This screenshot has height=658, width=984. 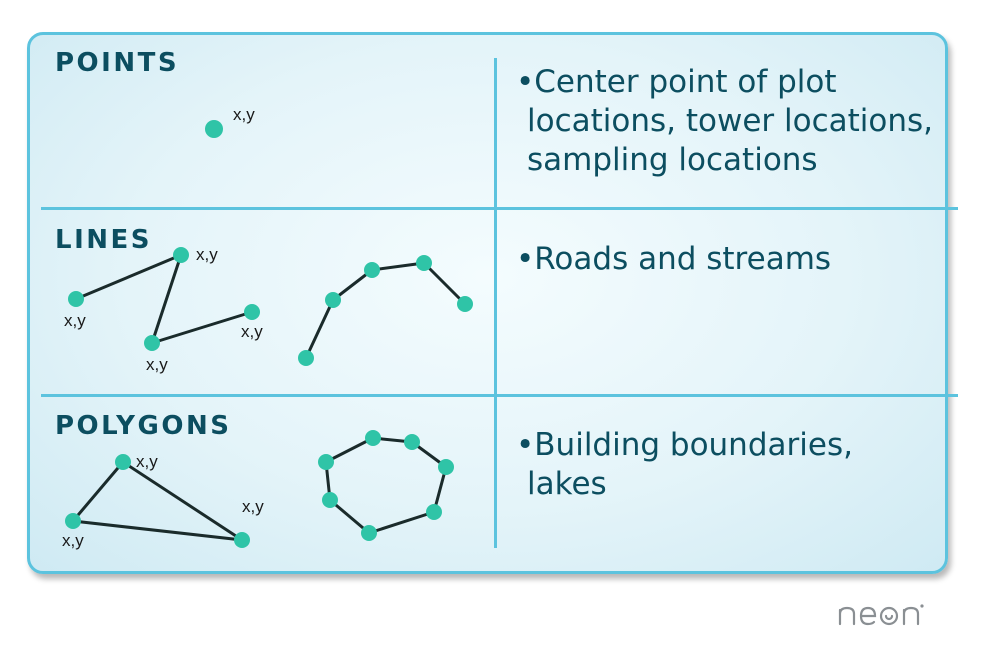 I want to click on triangle-polygon, so click(x=157, y=501).